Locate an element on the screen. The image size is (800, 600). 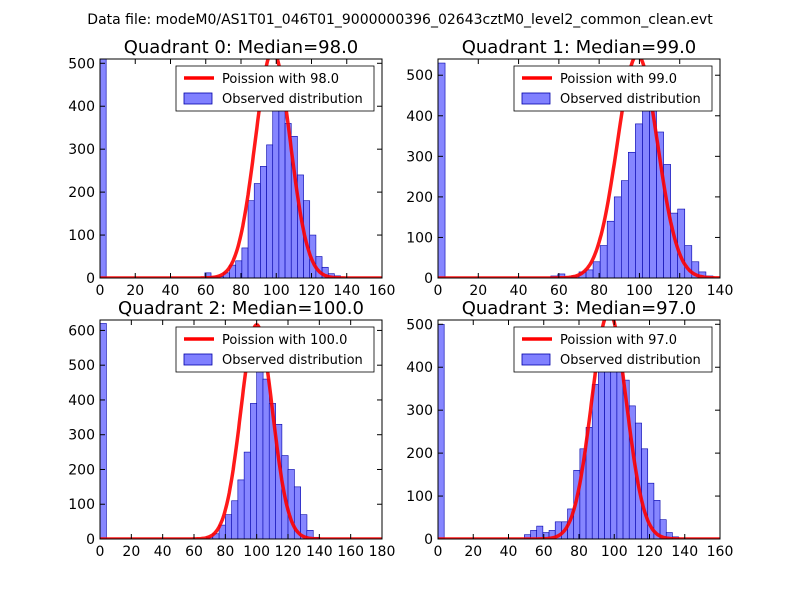
subplot-title: Quadrant 1: Median=99.0 is located at coordinates (579, 47).